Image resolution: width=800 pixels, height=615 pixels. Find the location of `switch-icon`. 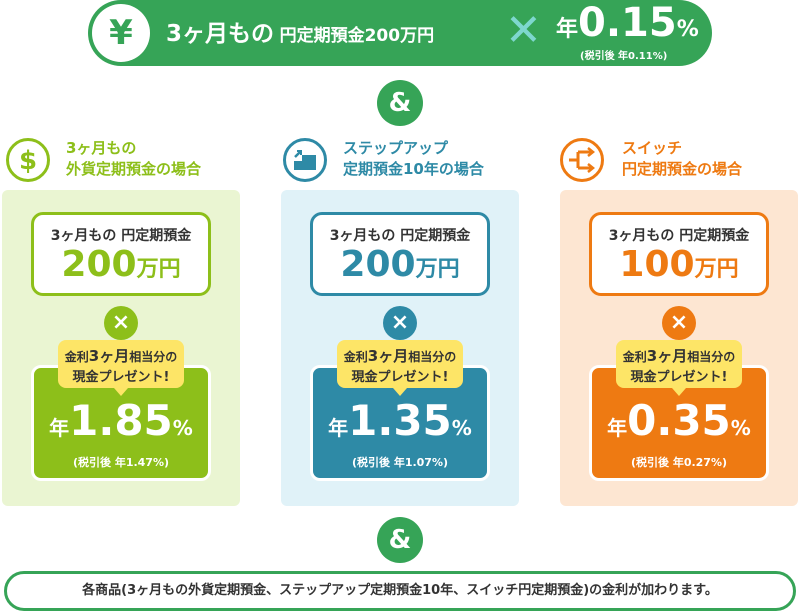

switch-icon is located at coordinates (582, 160).